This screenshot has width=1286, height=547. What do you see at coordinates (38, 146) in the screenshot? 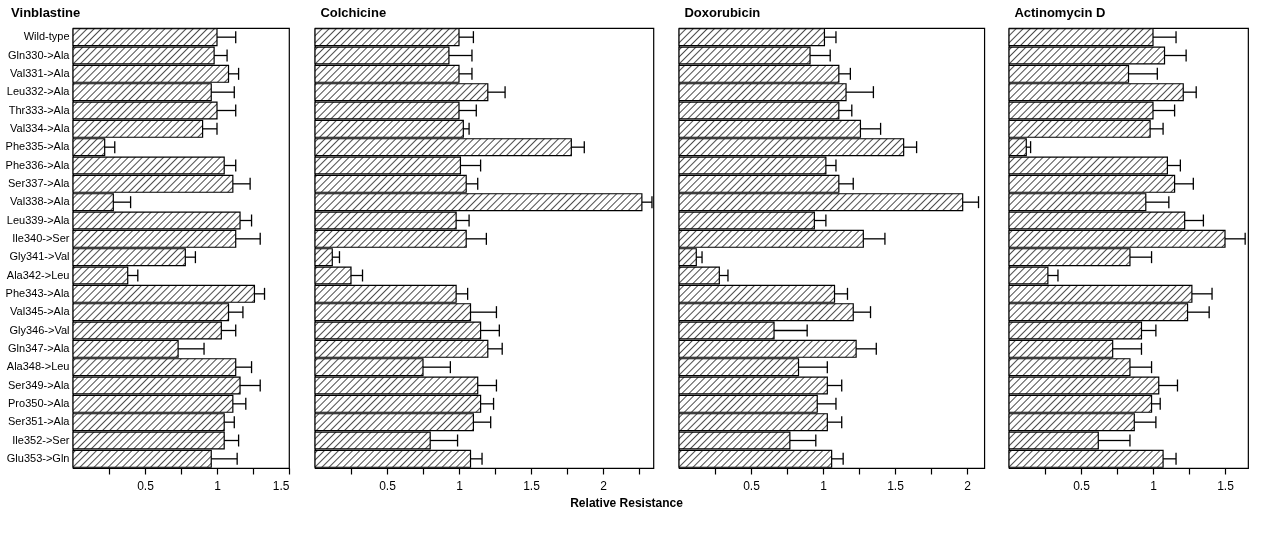
I see `y-tick-label: Phe335->Ala` at bounding box center [38, 146].